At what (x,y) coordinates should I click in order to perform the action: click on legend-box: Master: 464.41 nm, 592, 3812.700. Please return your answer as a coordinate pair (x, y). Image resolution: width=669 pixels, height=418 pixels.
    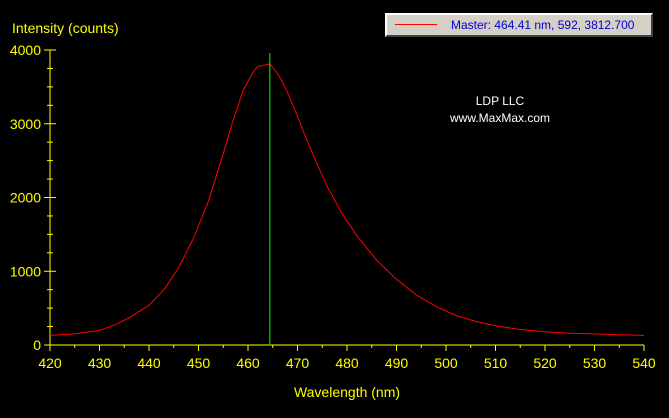
    Looking at the image, I should click on (519, 25).